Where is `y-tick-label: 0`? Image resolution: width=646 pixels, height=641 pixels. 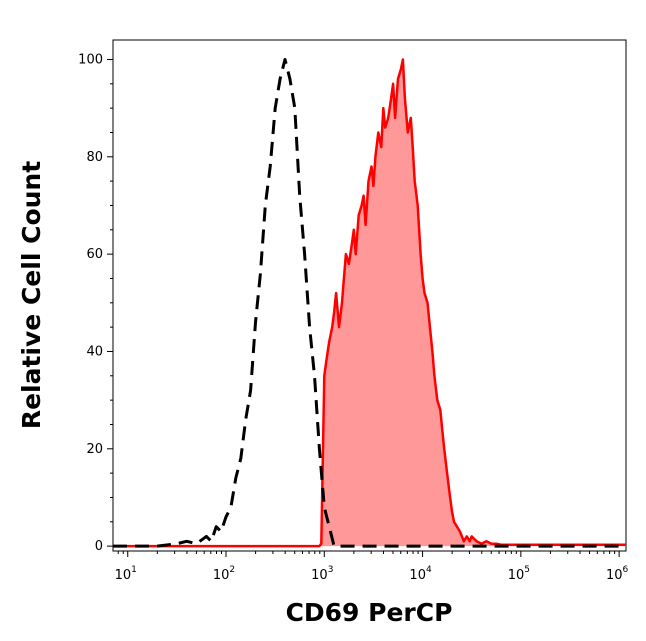 y-tick-label: 0 is located at coordinates (99, 546).